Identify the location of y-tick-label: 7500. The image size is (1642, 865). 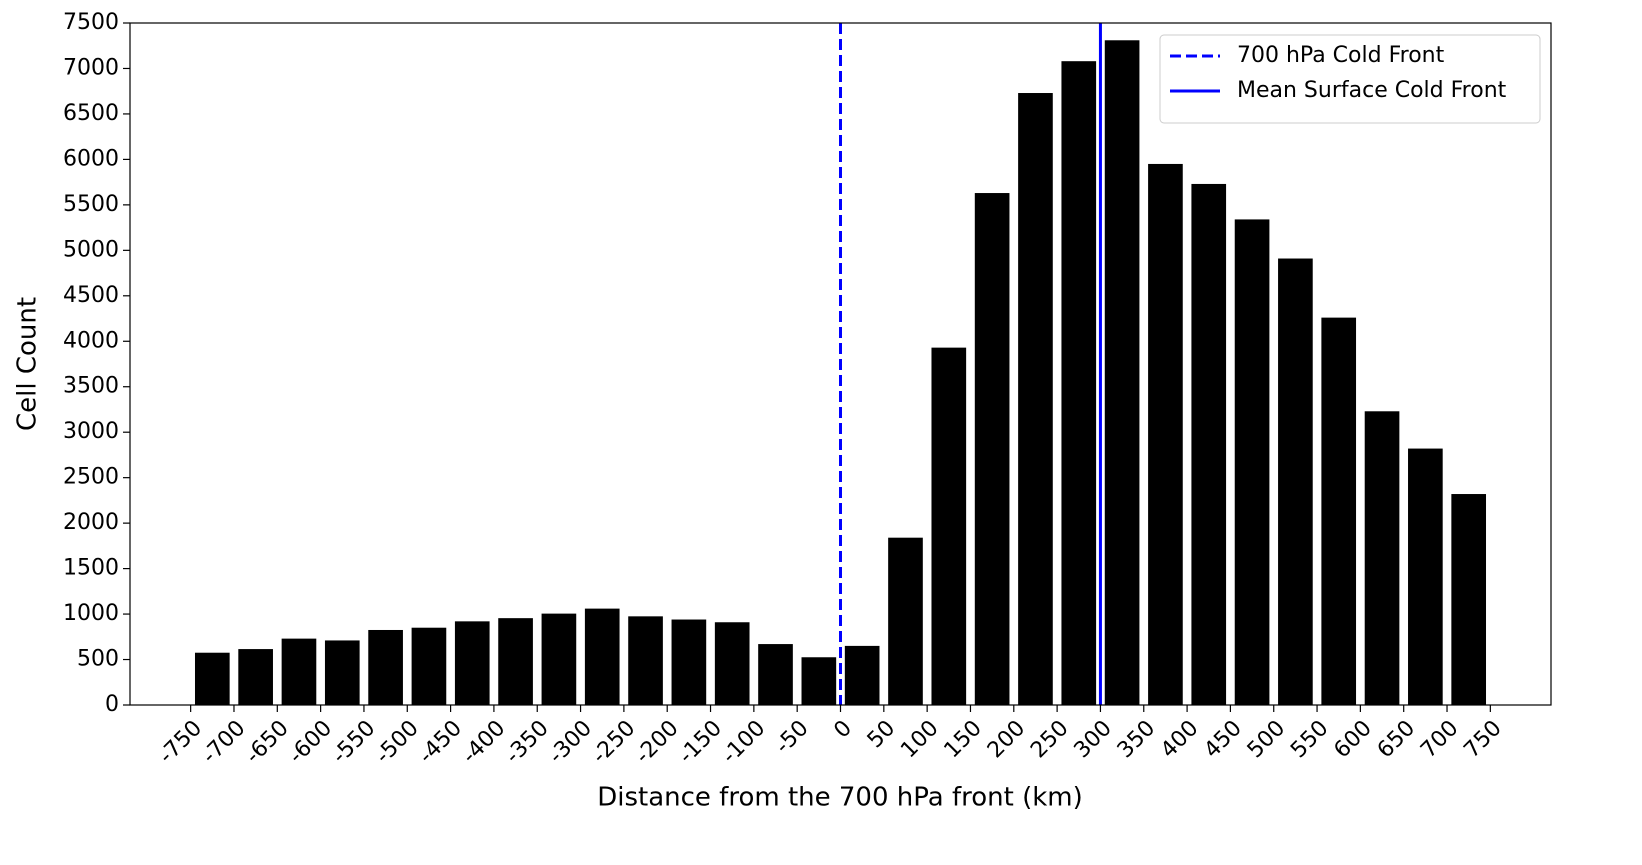
(91, 22).